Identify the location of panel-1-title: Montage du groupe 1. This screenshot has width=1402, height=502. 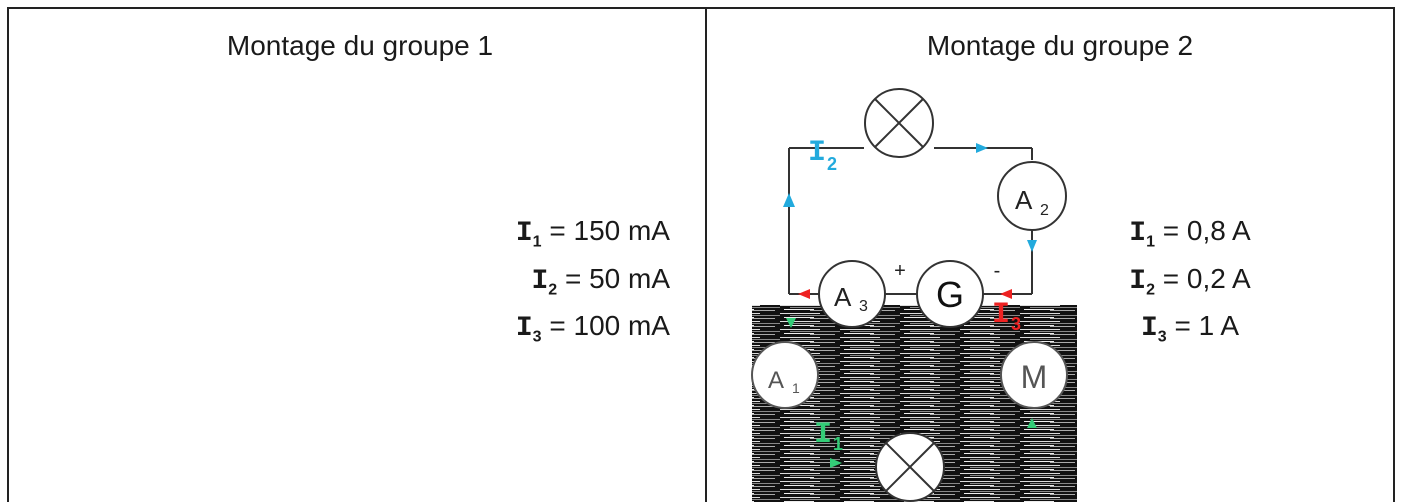
(360, 45).